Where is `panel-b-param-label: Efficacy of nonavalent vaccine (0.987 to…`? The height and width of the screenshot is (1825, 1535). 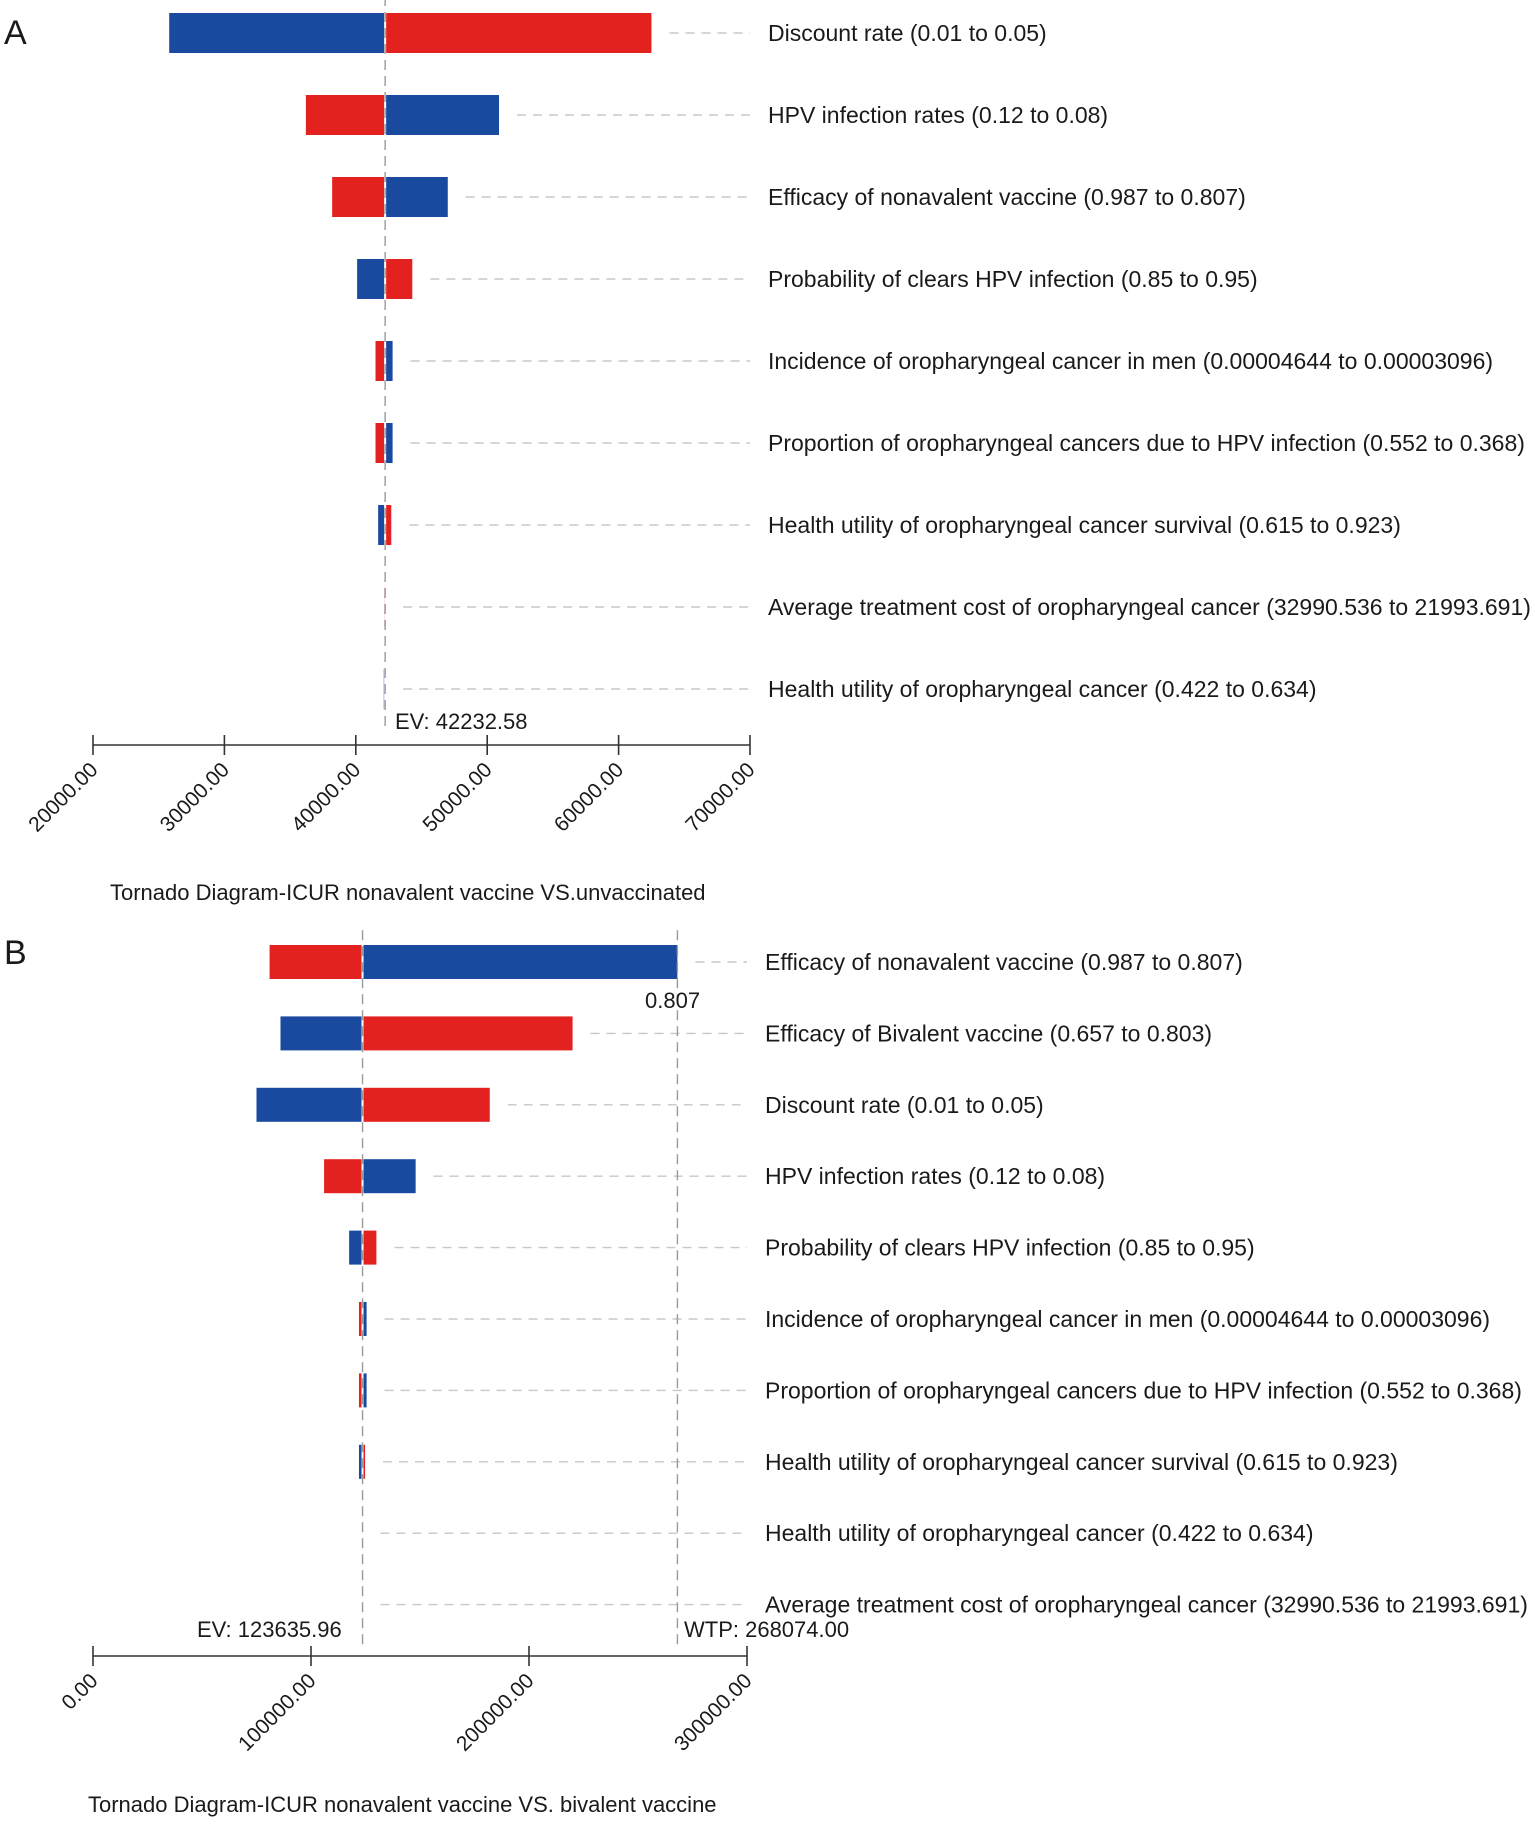
panel-b-param-label: Efficacy of nonavalent vaccine (0.987 to… is located at coordinates (1004, 962).